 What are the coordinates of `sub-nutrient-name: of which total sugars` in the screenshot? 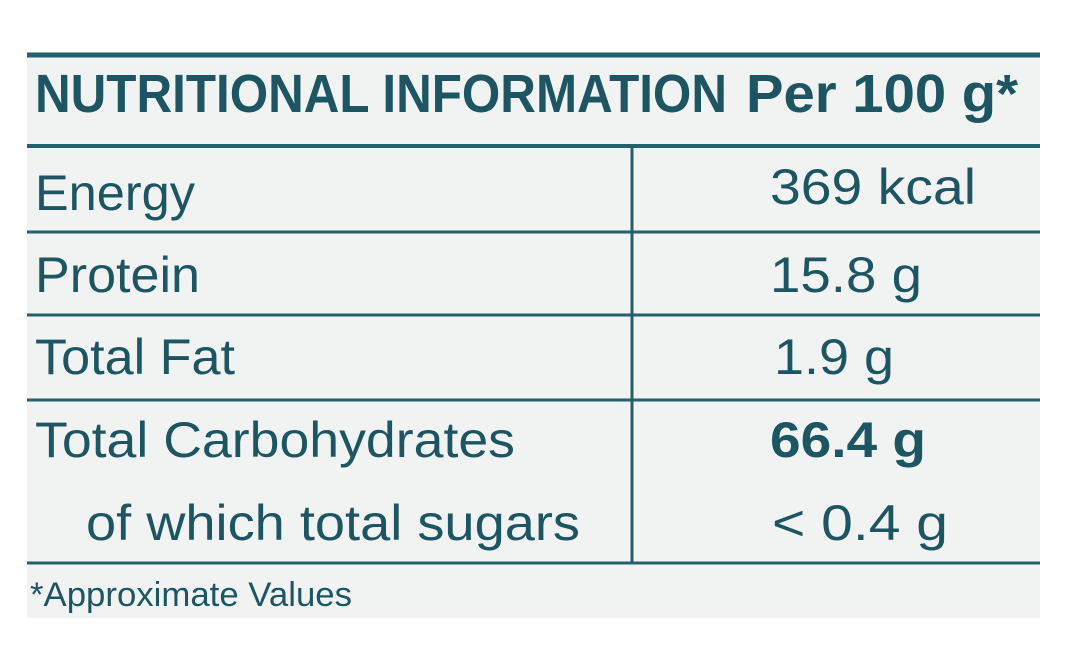 It's located at (333, 523).